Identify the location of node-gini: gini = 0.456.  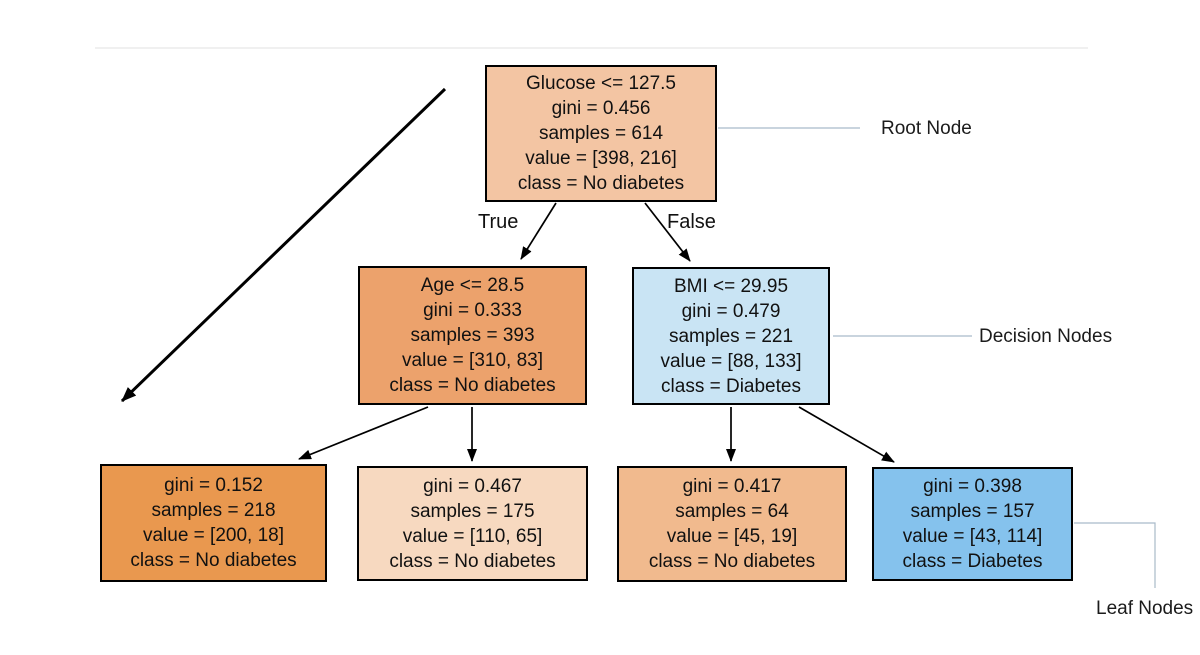
(601, 108).